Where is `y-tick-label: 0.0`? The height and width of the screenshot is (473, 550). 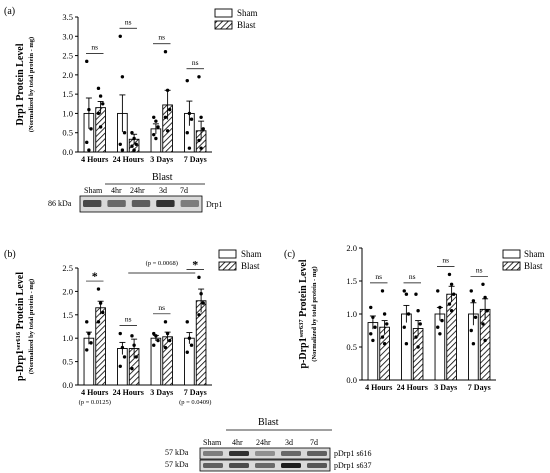
y-tick-label: 0.0 is located at coordinates (67, 152).